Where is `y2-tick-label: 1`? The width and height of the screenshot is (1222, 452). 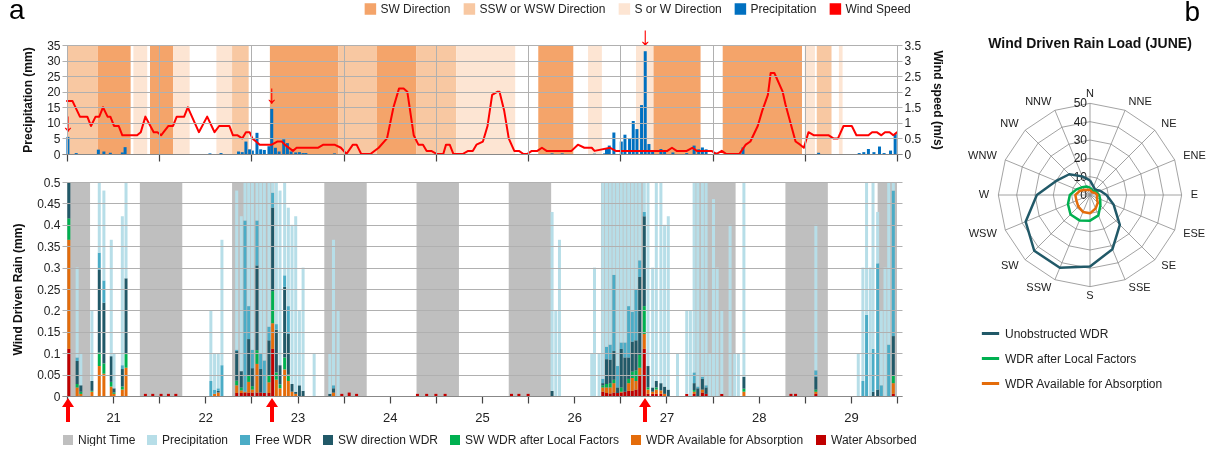
y2-tick-label: 1 is located at coordinates (908, 123).